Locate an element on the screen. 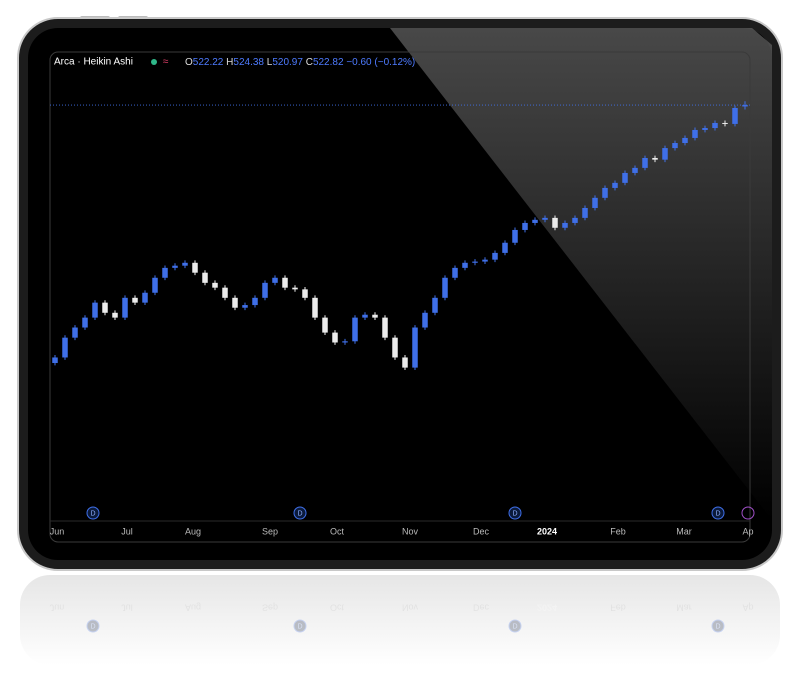 Image resolution: width=800 pixels, height=686 pixels. flag: ≈ is located at coordinates (166, 62).